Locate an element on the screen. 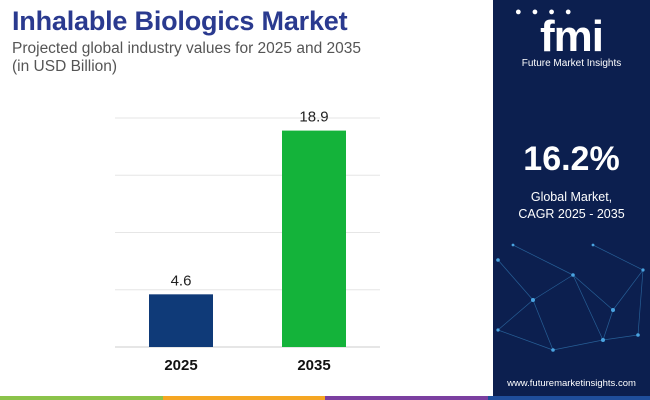 Image resolution: width=650 pixels, height=400 pixels. bottom-color-bar is located at coordinates (325, 398).